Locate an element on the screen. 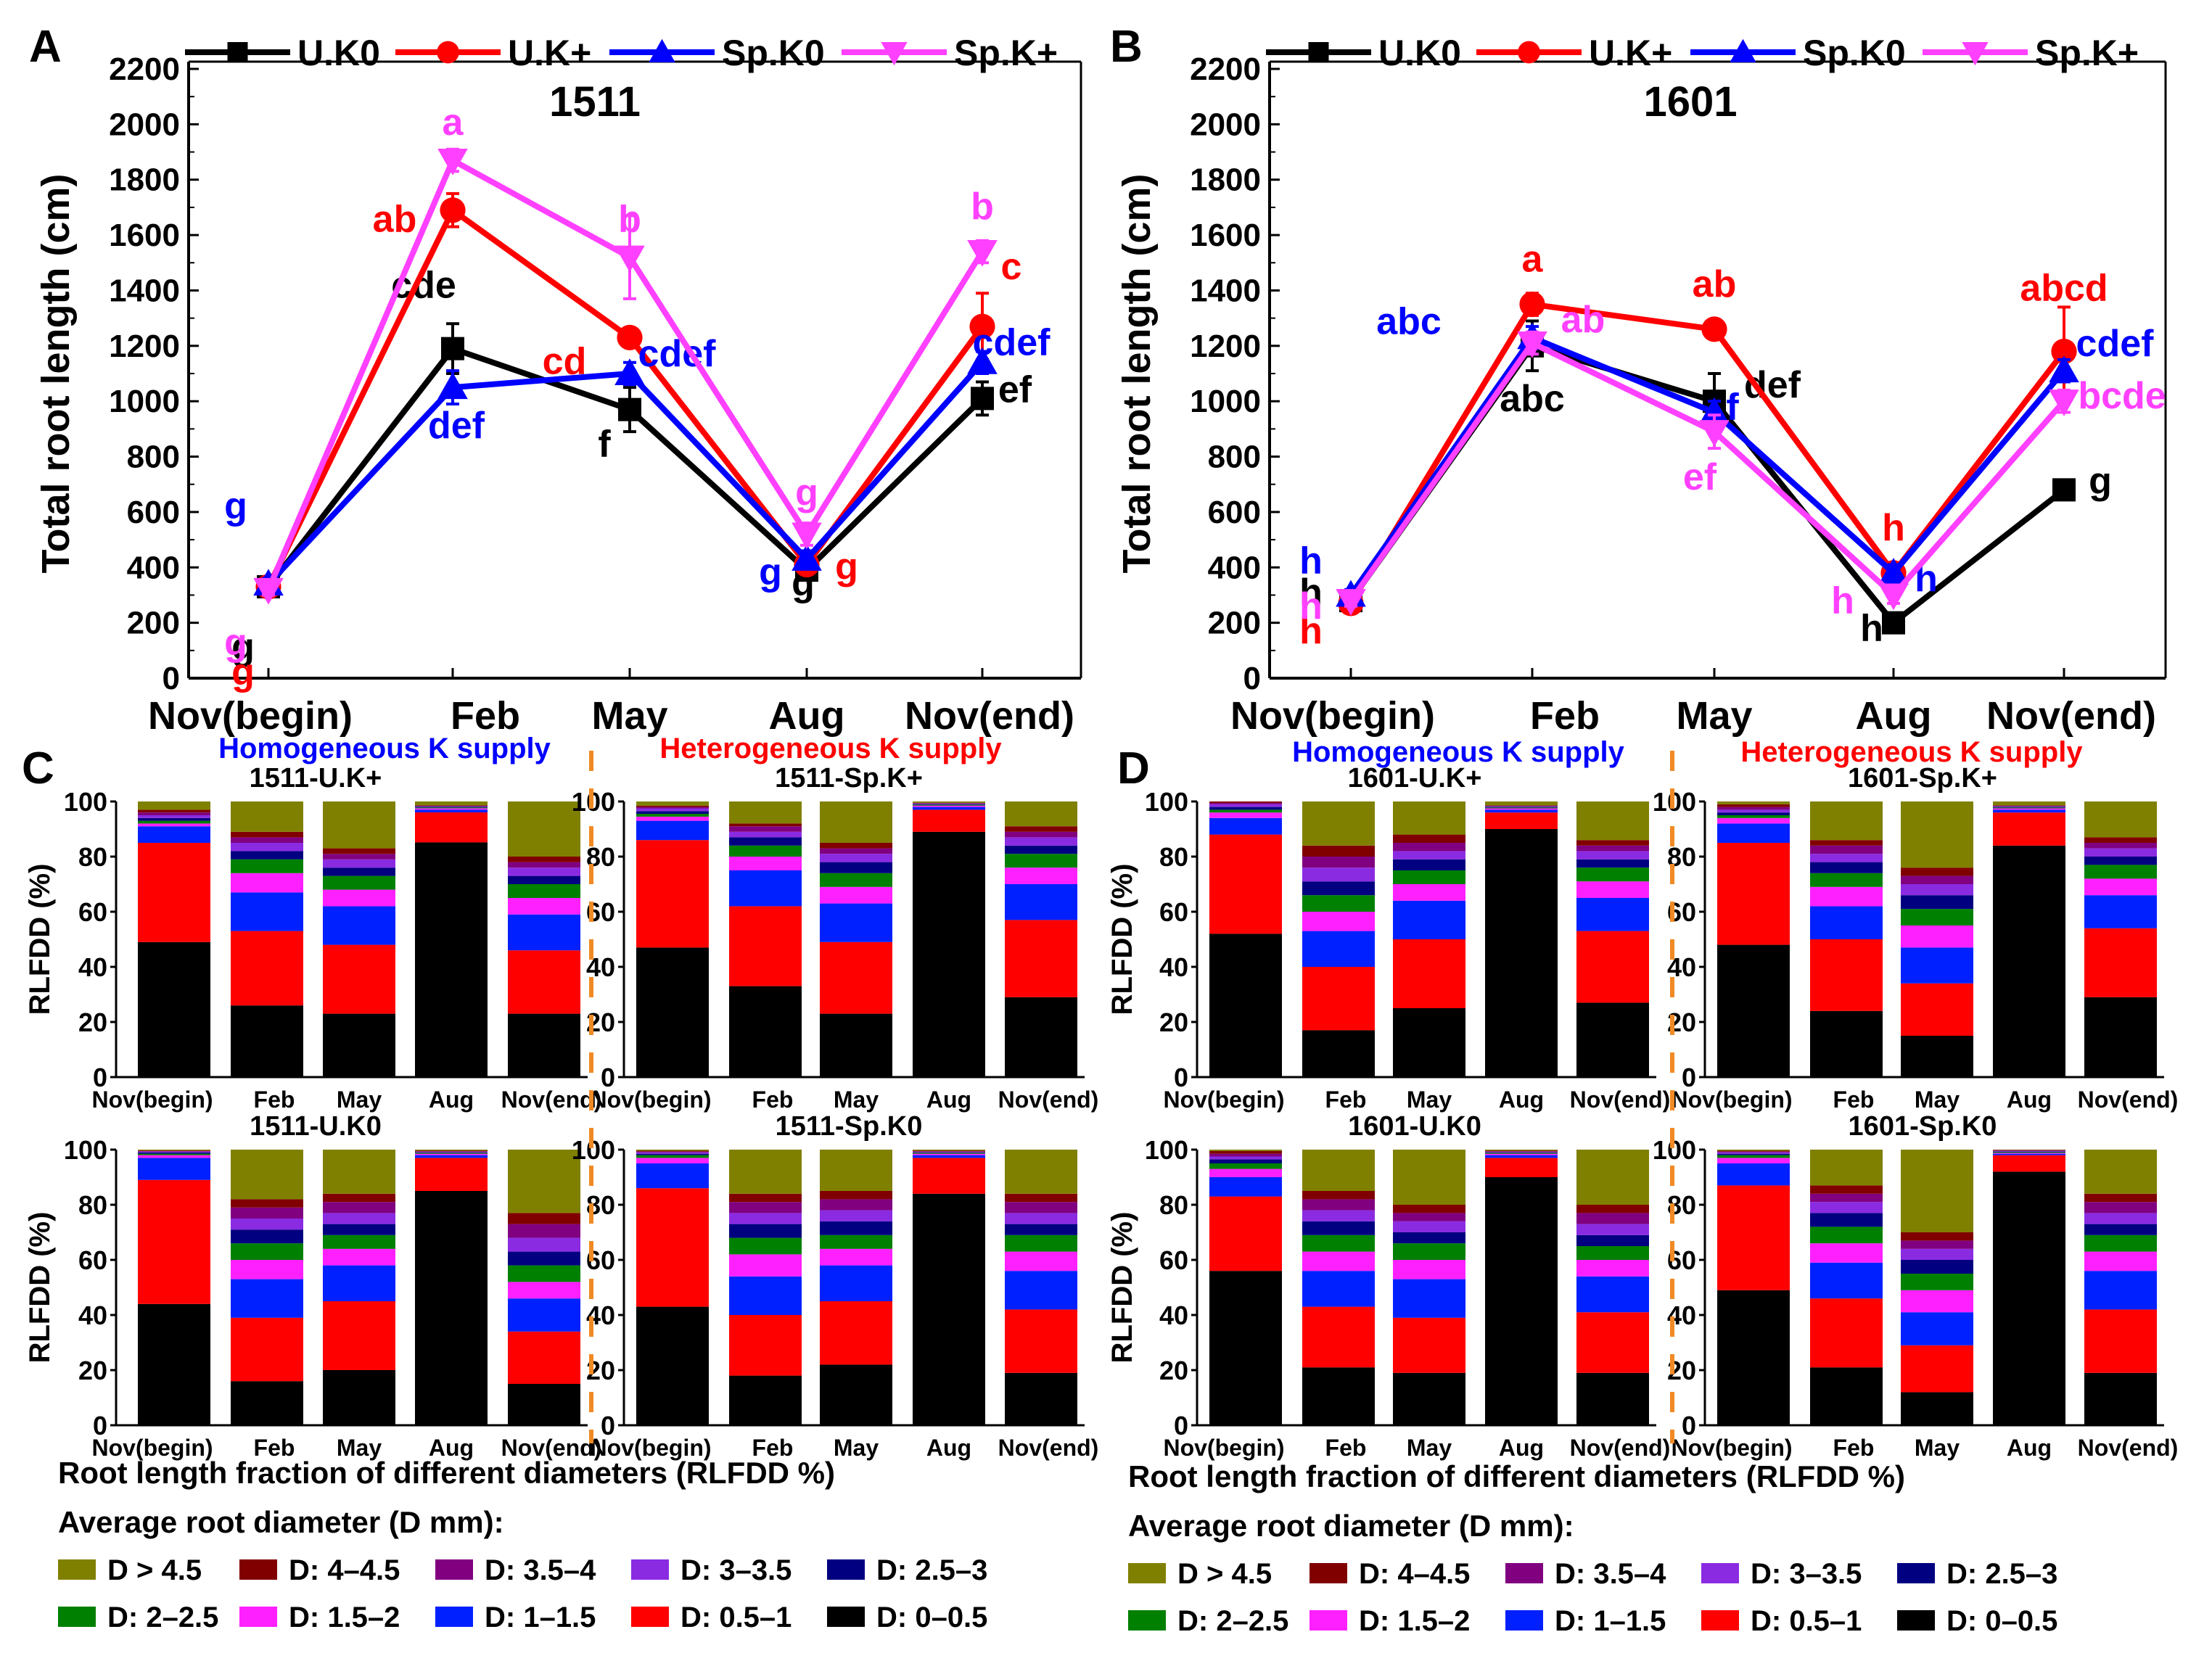 The image size is (2212, 1653). legend-label: Sp.K+ is located at coordinates (1006, 53).